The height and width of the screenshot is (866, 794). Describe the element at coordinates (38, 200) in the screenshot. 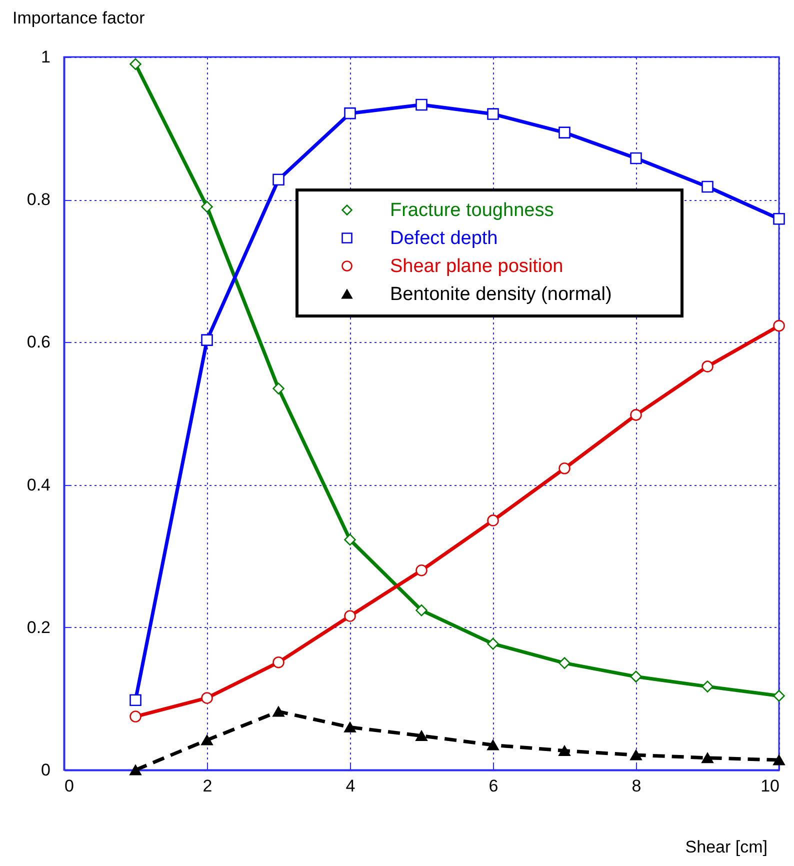

I see `y-tick-label: 0.8` at that location.